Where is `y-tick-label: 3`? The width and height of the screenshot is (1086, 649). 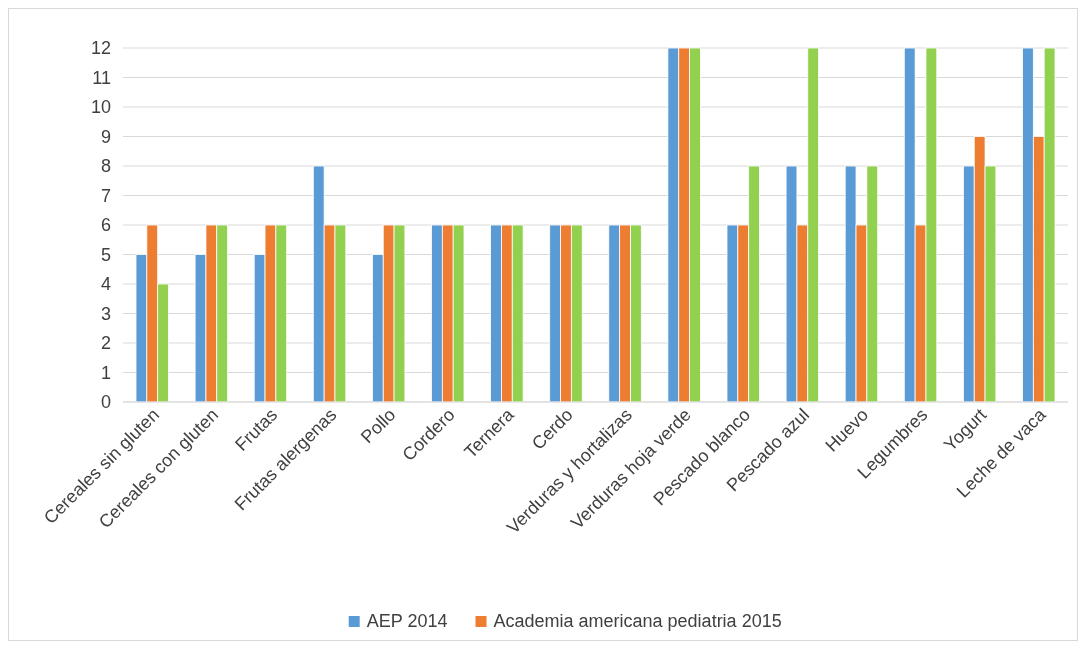 y-tick-label: 3 is located at coordinates (105, 313).